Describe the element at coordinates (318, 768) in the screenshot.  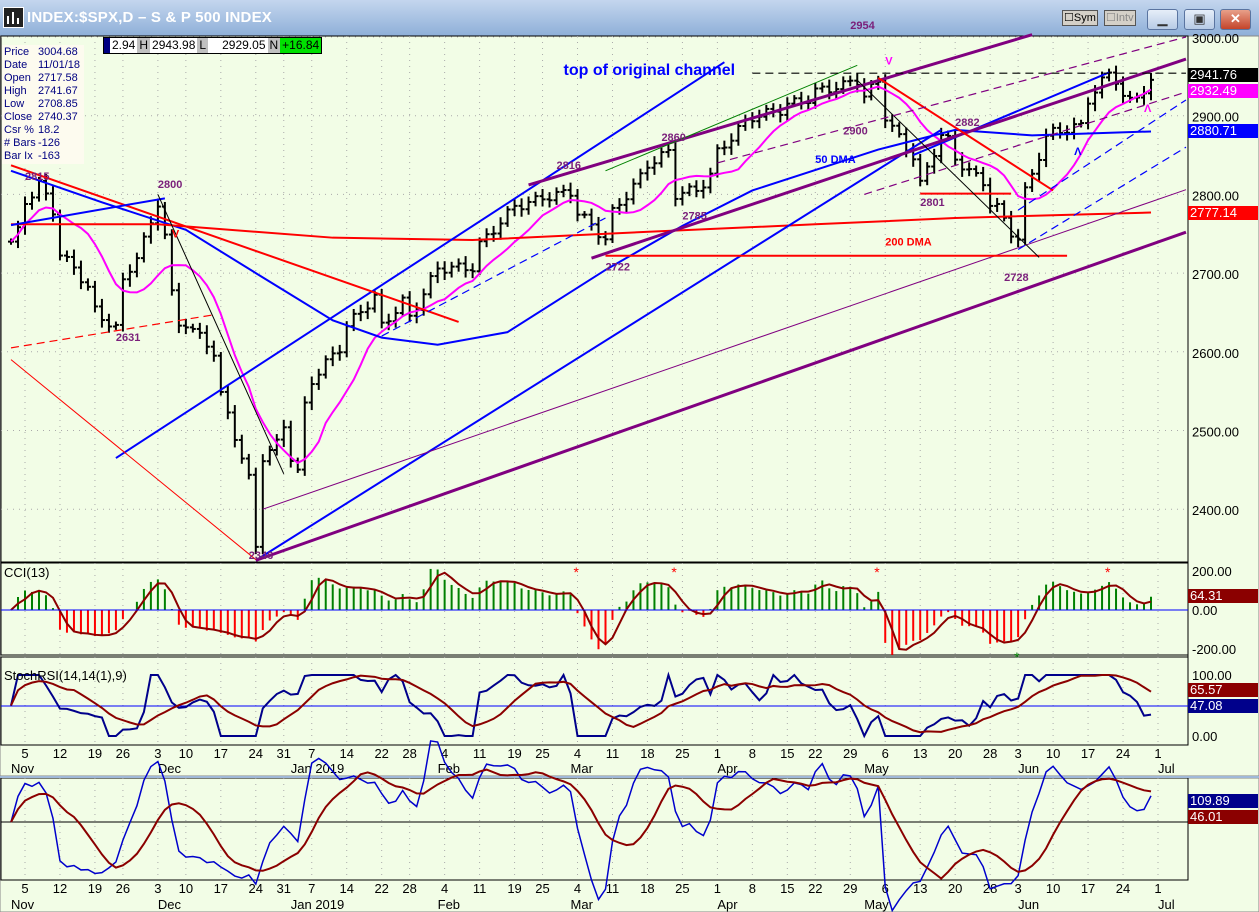
I see `month-label: Jan 2019` at that location.